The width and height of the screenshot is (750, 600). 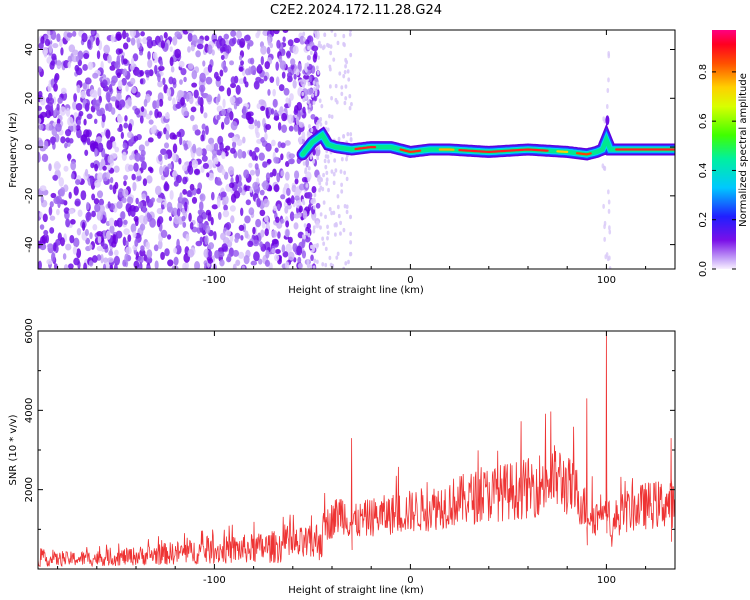 What do you see at coordinates (214, 580) in the screenshot?
I see `x-tick-label: -100` at bounding box center [214, 580].